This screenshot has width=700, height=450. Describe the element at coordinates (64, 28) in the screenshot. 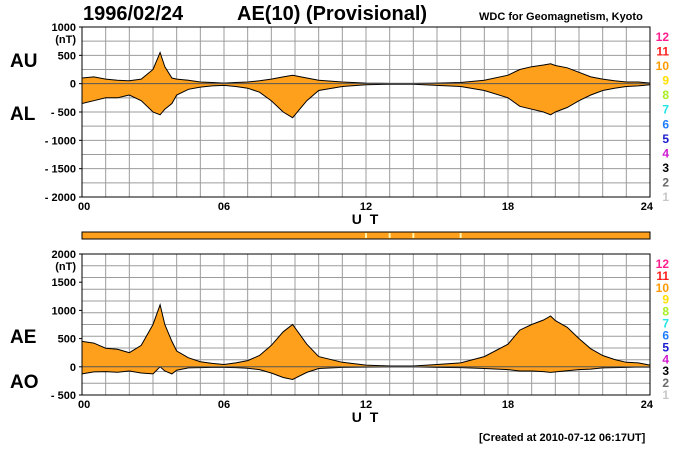

I see `top-y-tick-label: 1000` at that location.